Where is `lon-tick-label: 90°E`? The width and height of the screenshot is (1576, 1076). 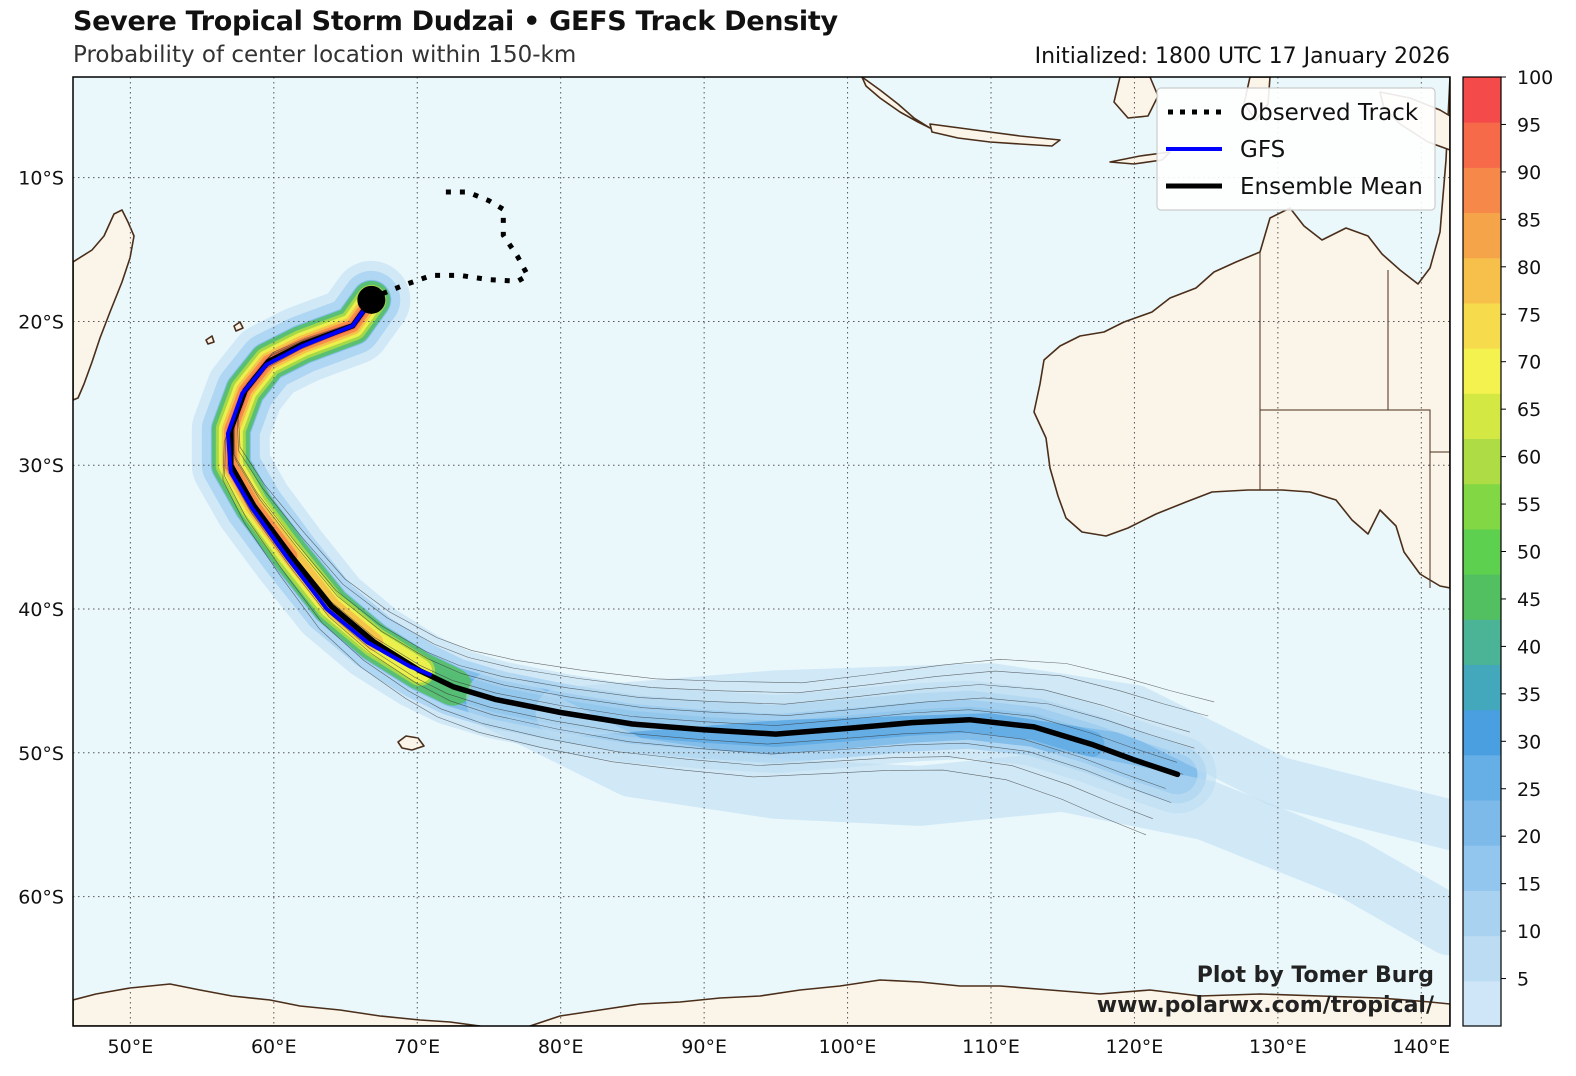 lon-tick-label: 90°E is located at coordinates (704, 1047).